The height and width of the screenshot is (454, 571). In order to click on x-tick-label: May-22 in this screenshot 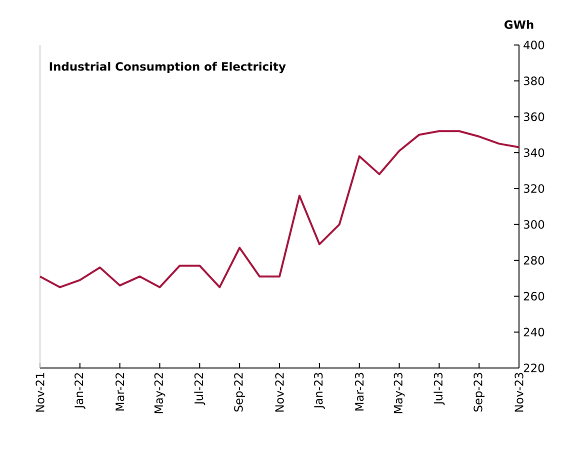, I will do `click(160, 393)`.